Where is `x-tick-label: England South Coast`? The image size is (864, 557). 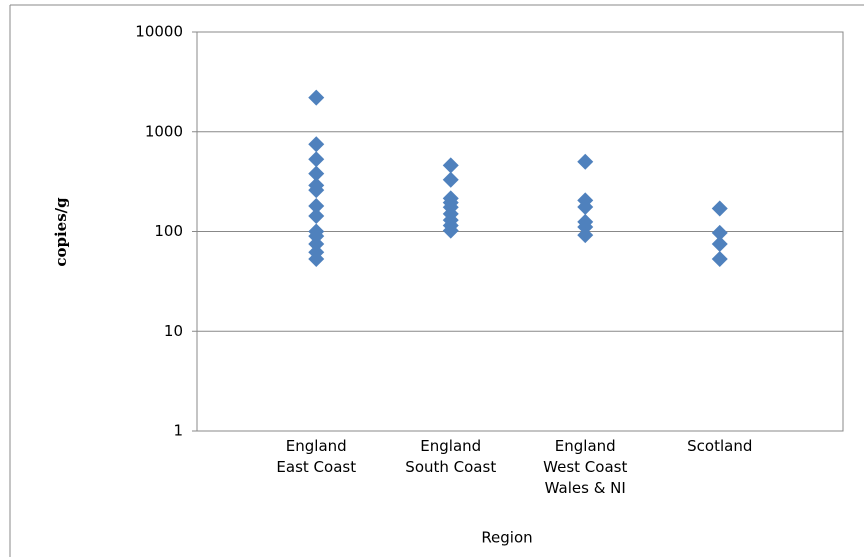 x-tick-label: England South Coast is located at coordinates (451, 456).